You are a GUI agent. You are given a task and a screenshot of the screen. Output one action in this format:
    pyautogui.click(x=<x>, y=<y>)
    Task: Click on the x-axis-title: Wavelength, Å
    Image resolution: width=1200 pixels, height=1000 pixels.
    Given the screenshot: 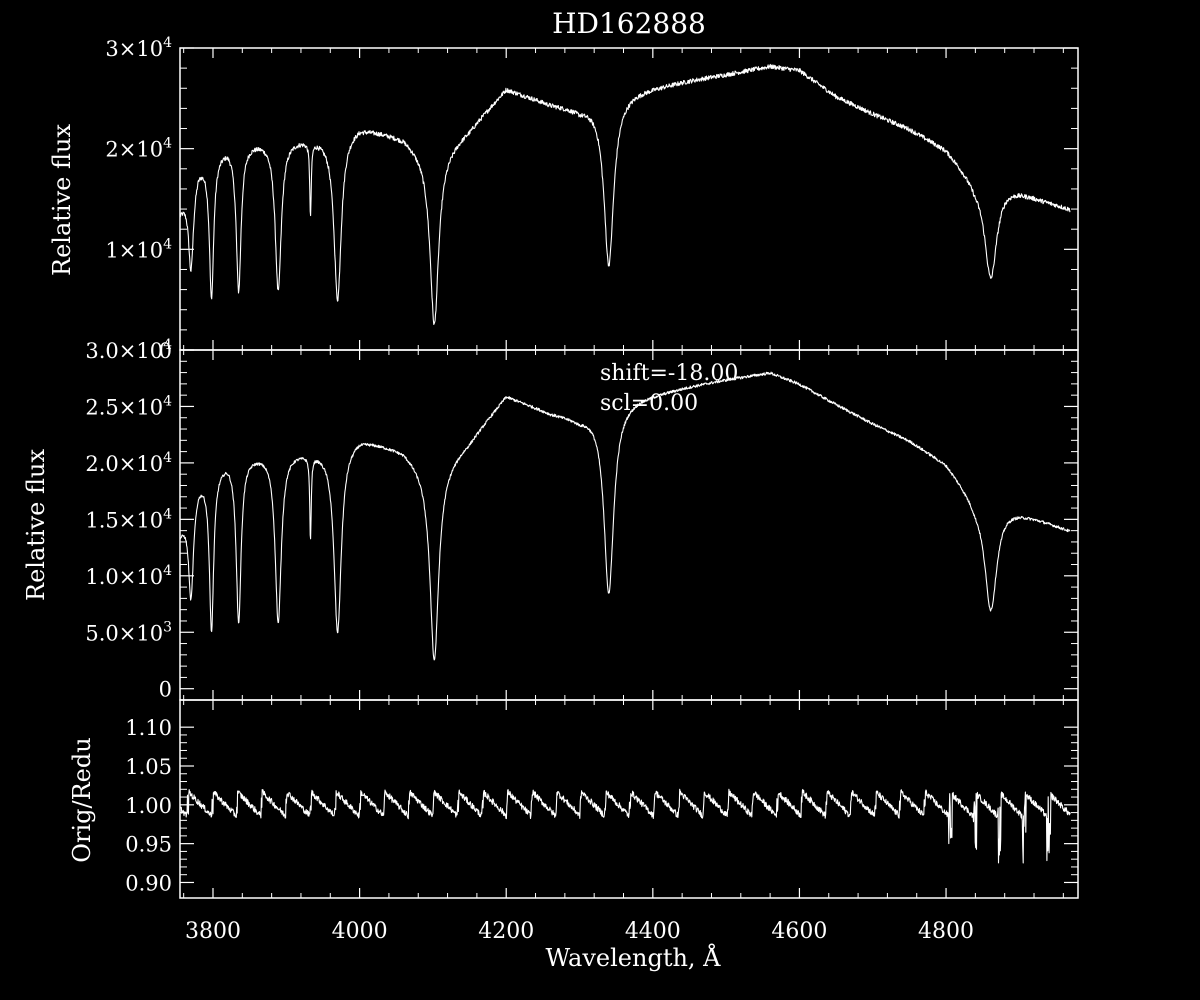 What is the action you would take?
    pyautogui.click(x=633, y=957)
    